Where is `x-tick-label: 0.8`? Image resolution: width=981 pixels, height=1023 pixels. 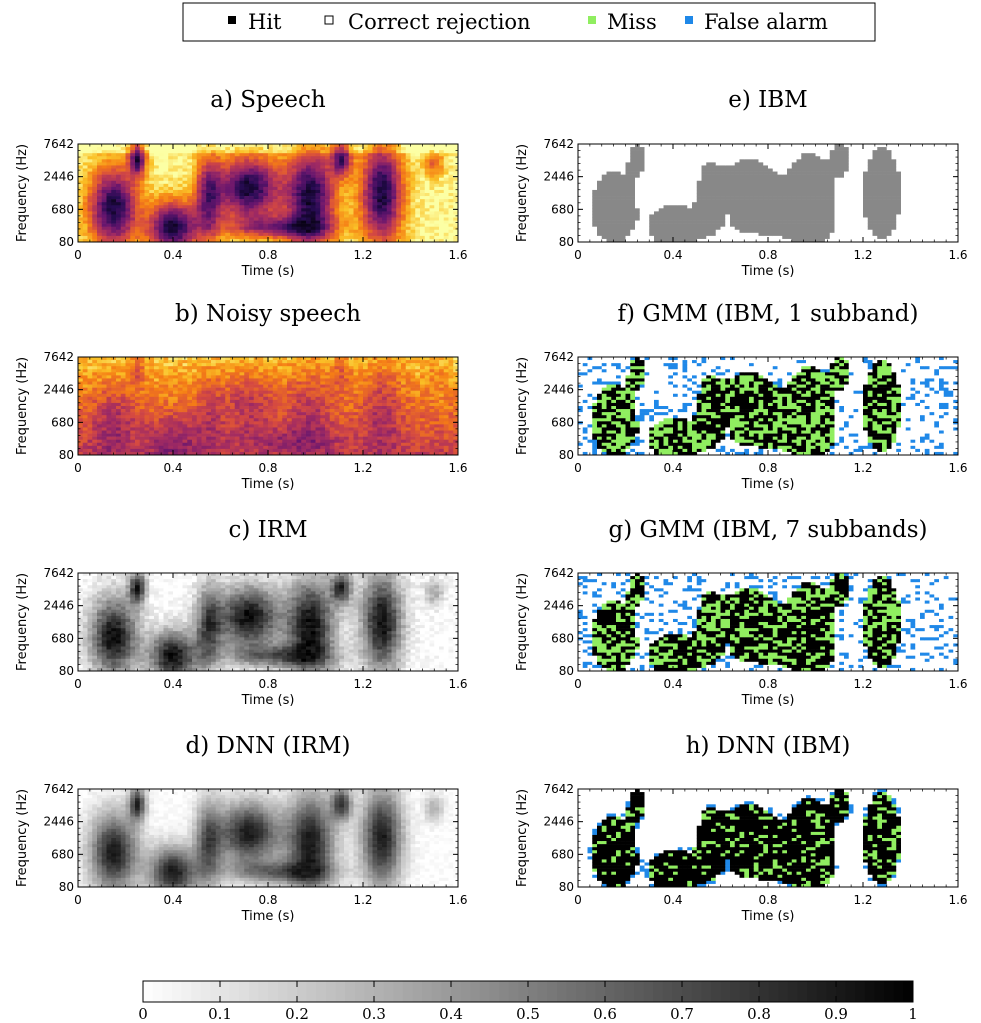
x-tick-label: 0.8 is located at coordinates (267, 255).